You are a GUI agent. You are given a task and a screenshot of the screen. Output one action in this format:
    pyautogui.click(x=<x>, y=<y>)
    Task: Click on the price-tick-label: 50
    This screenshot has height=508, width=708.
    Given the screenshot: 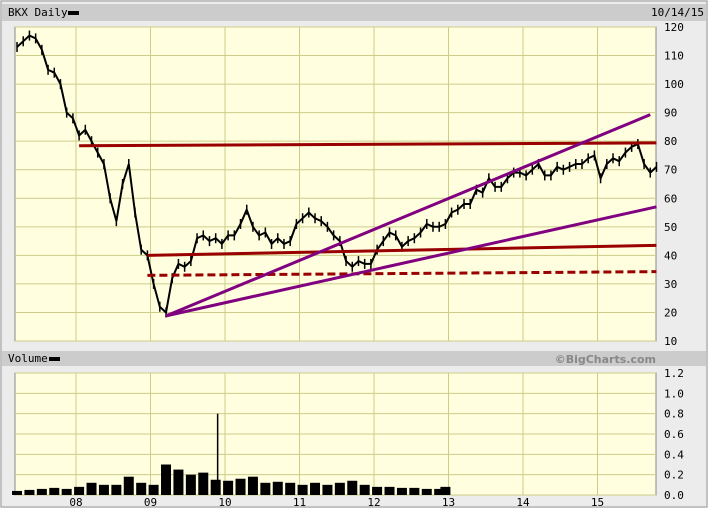 What is the action you would take?
    pyautogui.click(x=670, y=227)
    